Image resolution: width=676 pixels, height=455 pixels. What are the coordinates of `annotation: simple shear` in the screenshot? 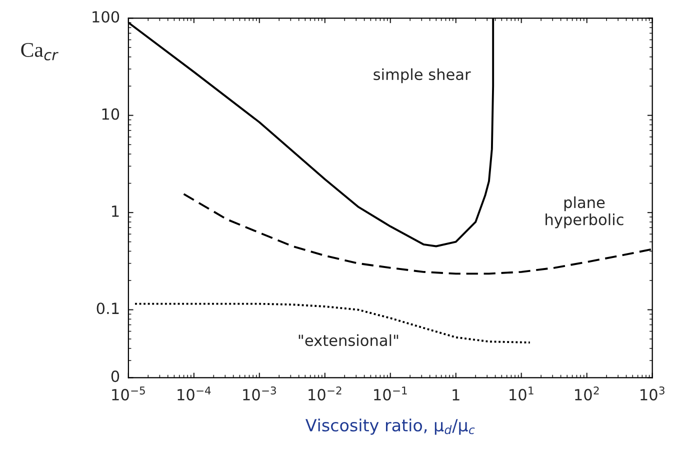 It's located at (422, 76).